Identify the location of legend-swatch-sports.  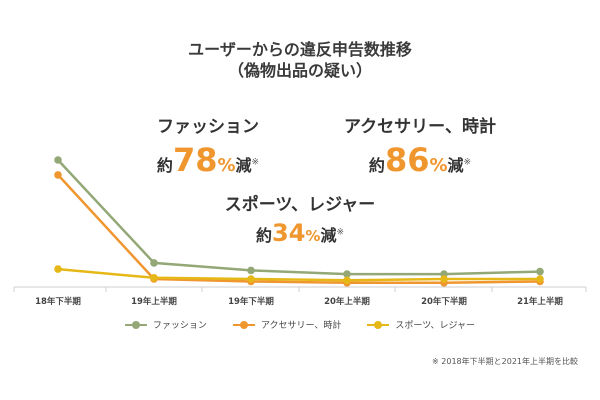
(378, 324).